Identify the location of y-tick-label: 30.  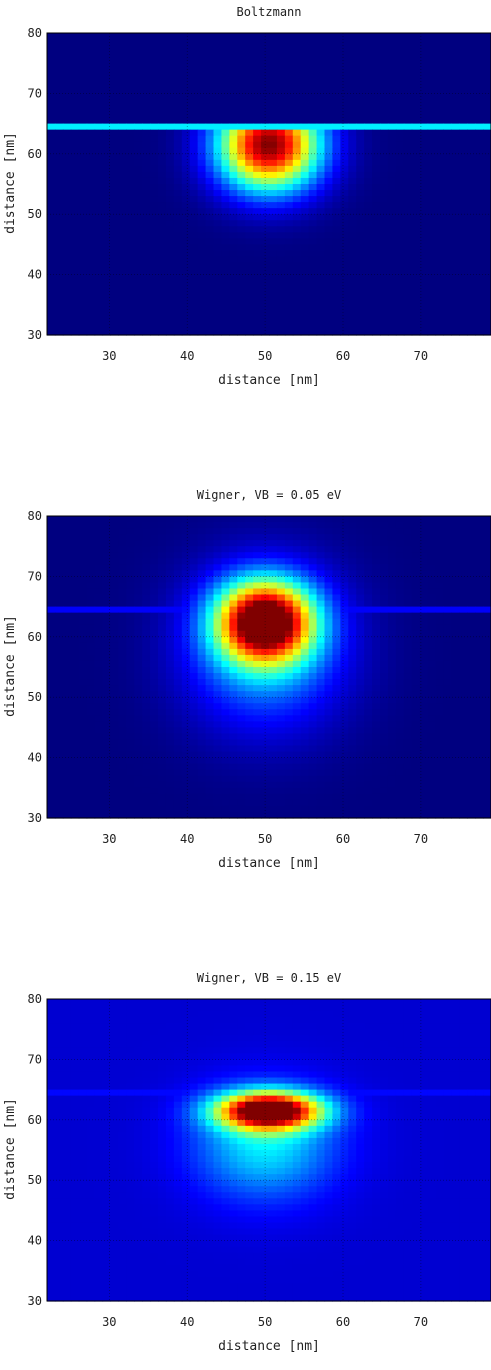
(35, 335).